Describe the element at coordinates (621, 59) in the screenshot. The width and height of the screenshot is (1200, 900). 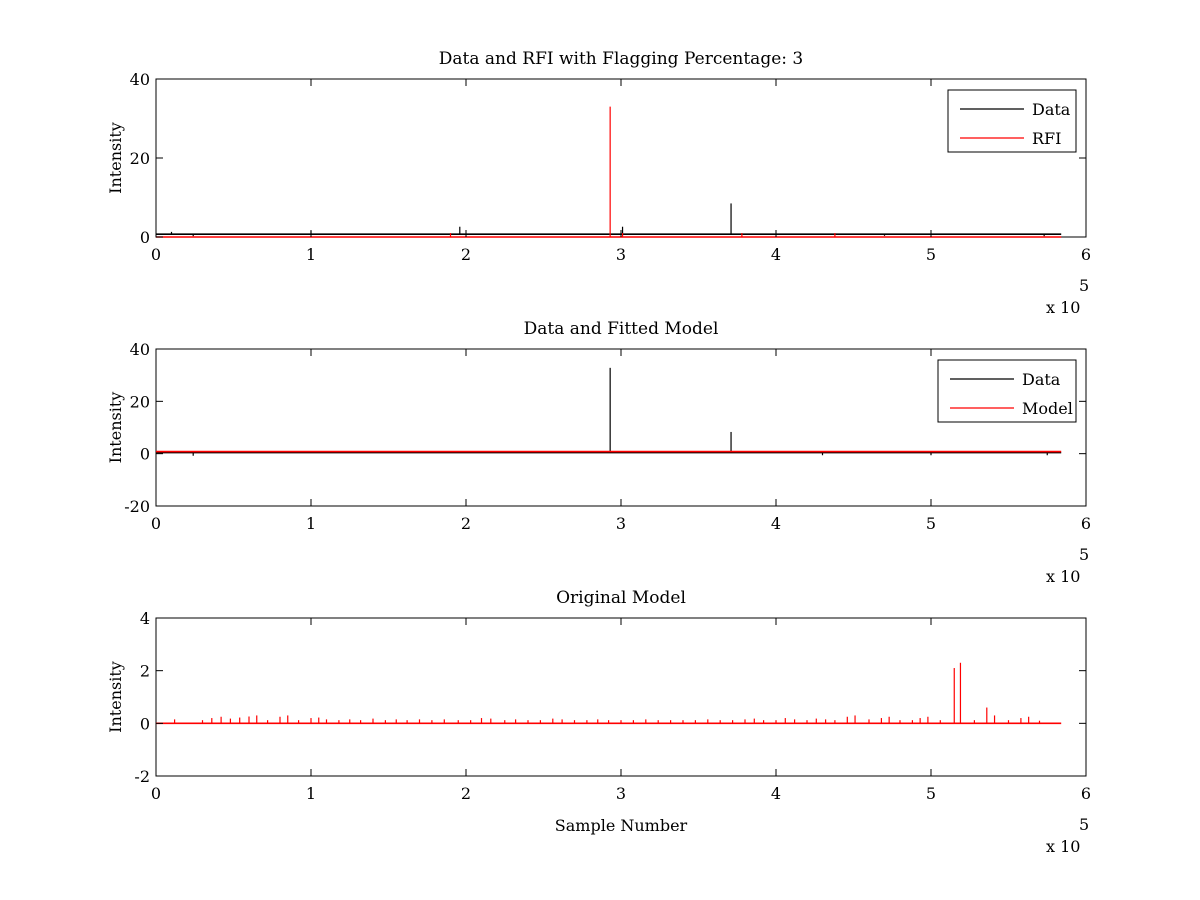
I see `subplot-title: Data and RFI with Flagging Percentage: 3` at that location.